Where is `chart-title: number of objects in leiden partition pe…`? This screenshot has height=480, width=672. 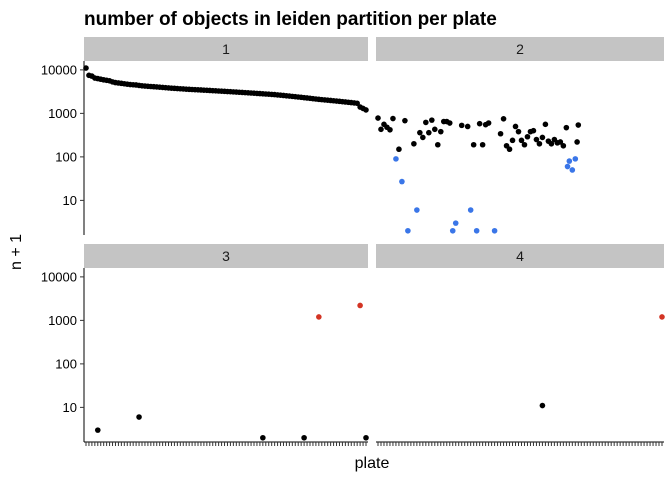
chart-title: number of objects in leiden partition pe… is located at coordinates (290, 19).